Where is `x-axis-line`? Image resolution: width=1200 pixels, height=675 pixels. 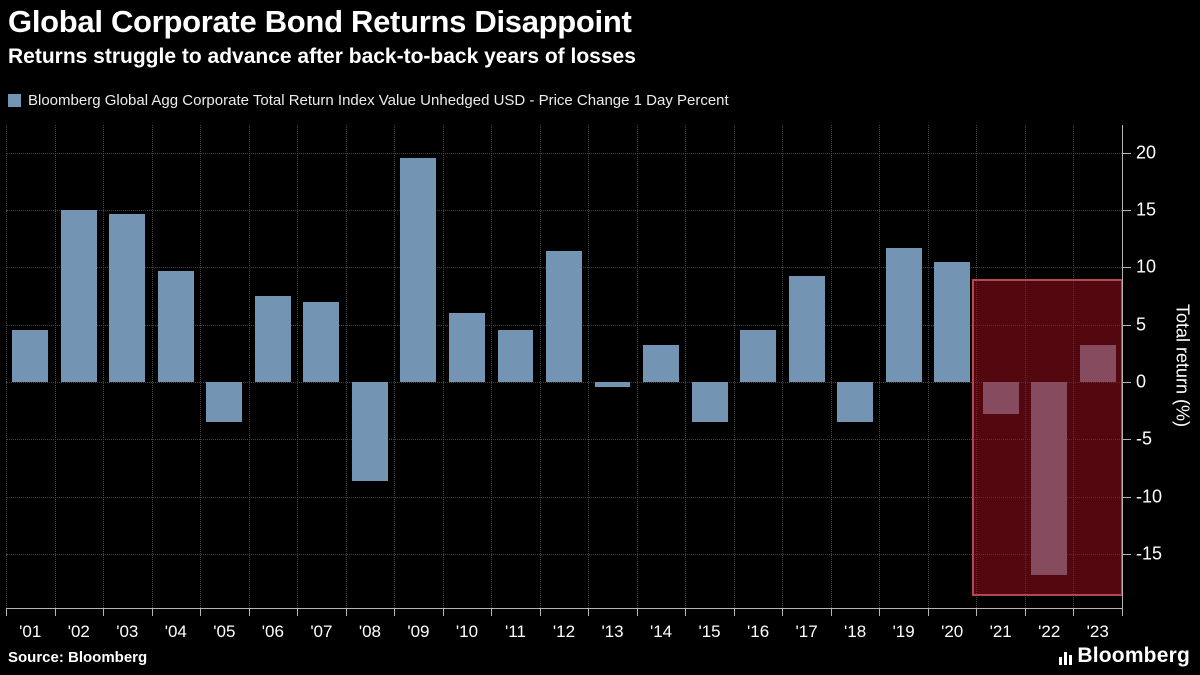
x-axis-line is located at coordinates (564, 608).